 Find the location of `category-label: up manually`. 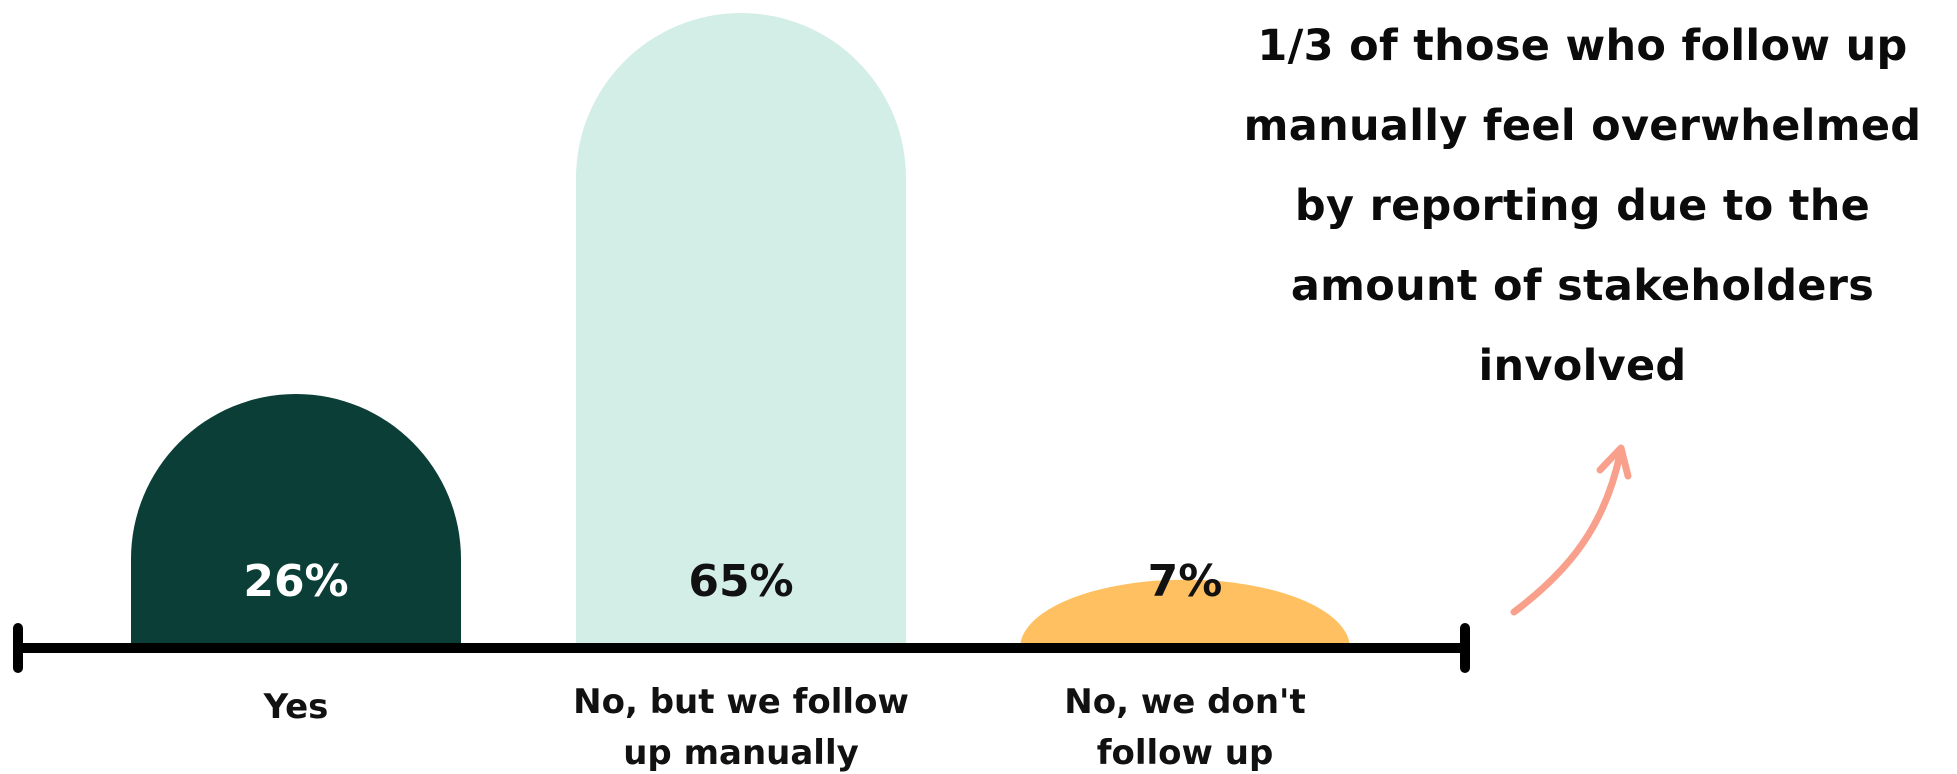

category-label: up manually is located at coordinates (741, 753).